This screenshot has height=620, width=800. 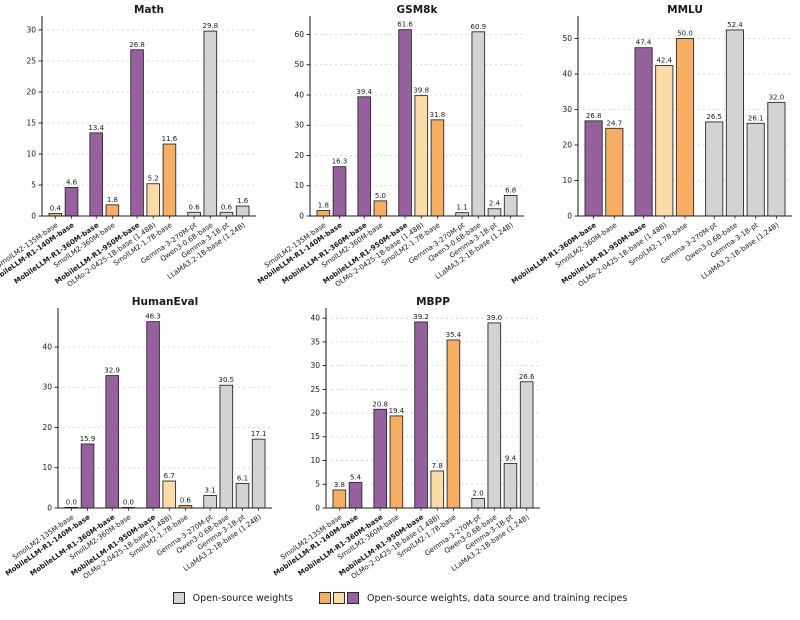 I want to click on bar-value-label: 39.4, so click(x=364, y=92).